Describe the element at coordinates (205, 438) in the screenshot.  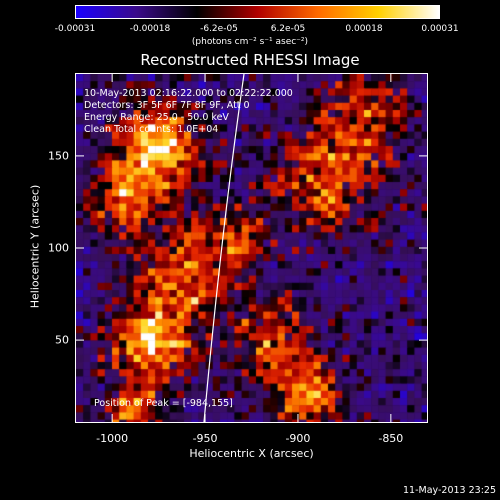
I see `x-tick-label: -950` at that location.